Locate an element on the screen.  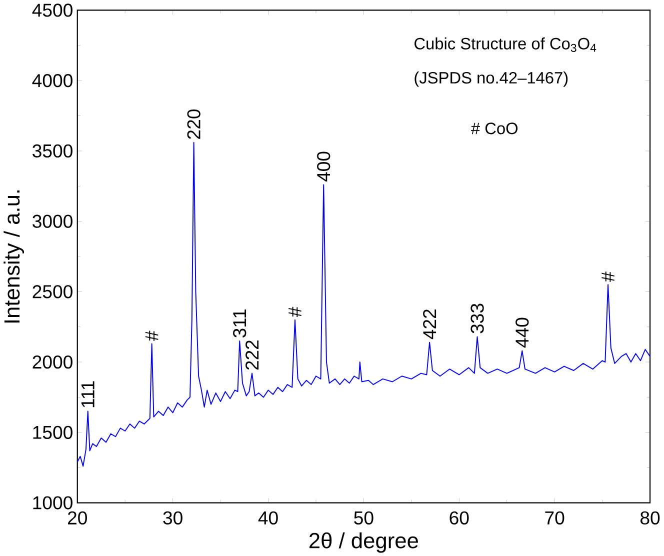
y-tick-label: 1000 is located at coordinates (52, 503).